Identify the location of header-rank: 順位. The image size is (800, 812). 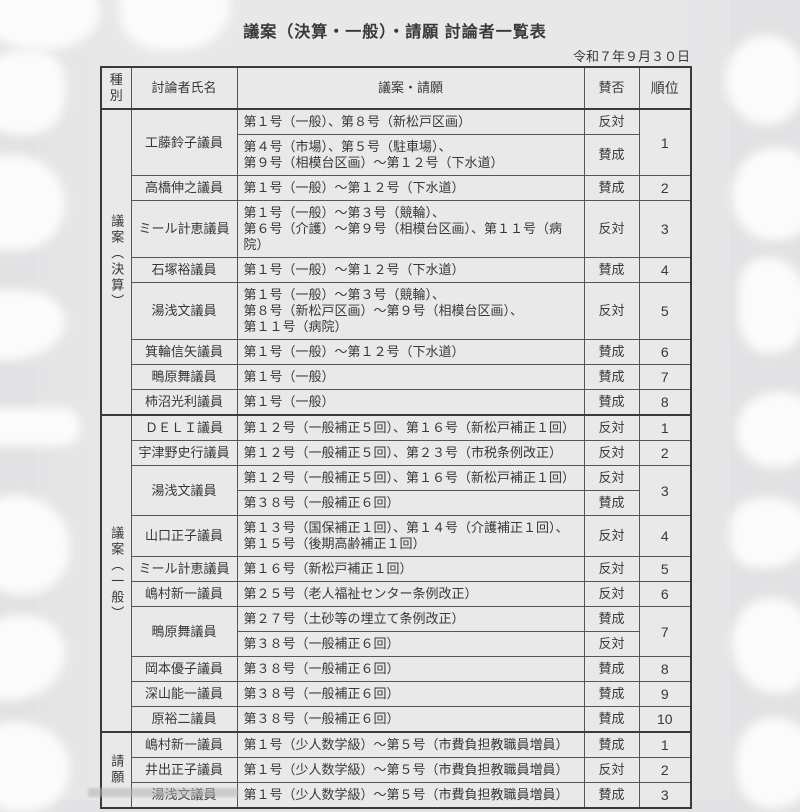
(665, 88).